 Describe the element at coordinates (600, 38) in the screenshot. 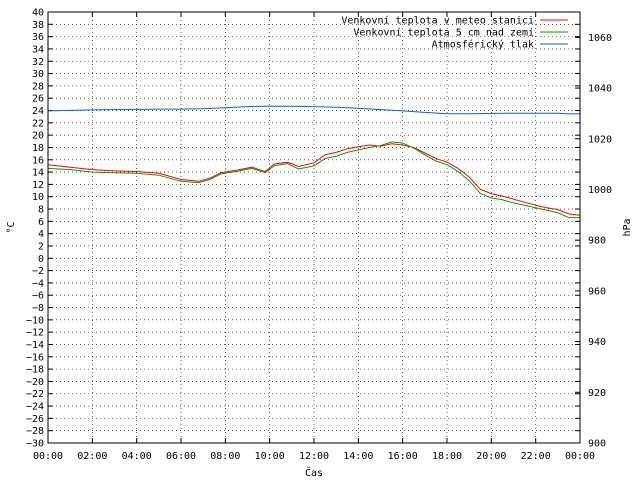

I see `right-tick-label: 1060` at that location.